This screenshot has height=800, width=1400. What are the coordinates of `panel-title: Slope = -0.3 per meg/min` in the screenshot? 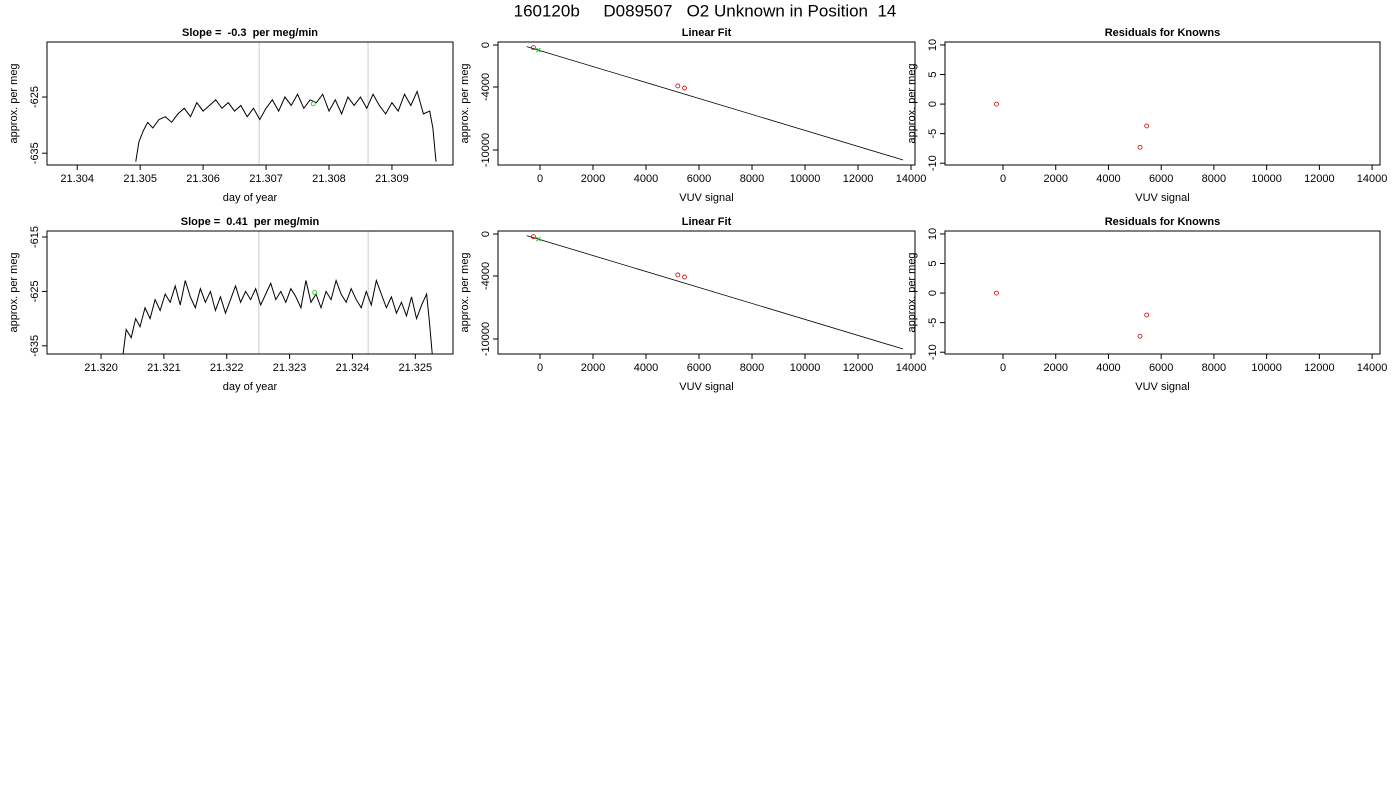 It's located at (250, 33).